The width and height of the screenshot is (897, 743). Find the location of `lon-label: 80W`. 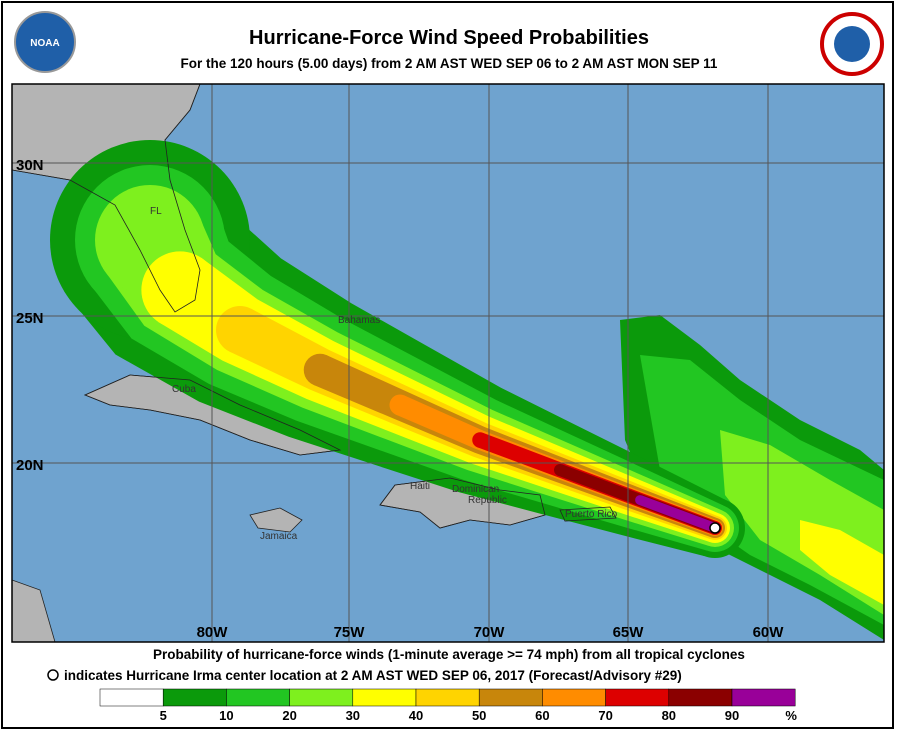

lon-label: 80W is located at coordinates (213, 632).